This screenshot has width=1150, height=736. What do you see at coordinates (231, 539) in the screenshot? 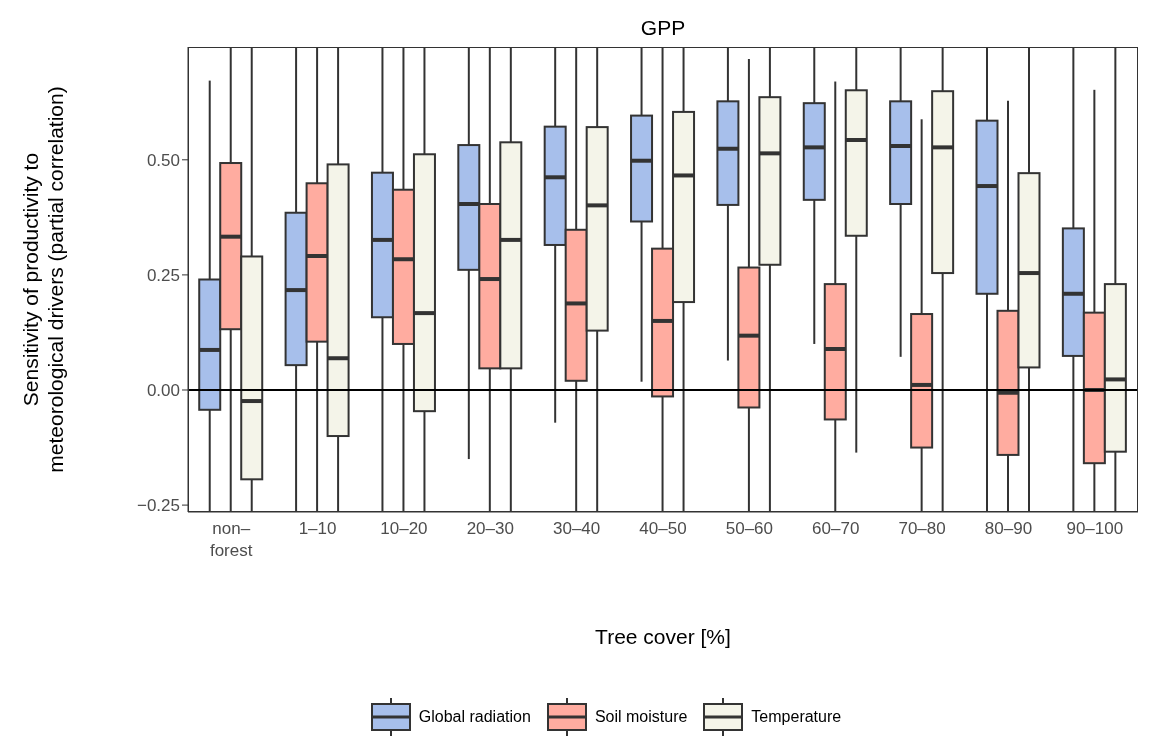
I see `x-tick-label: non– forest` at bounding box center [231, 539].